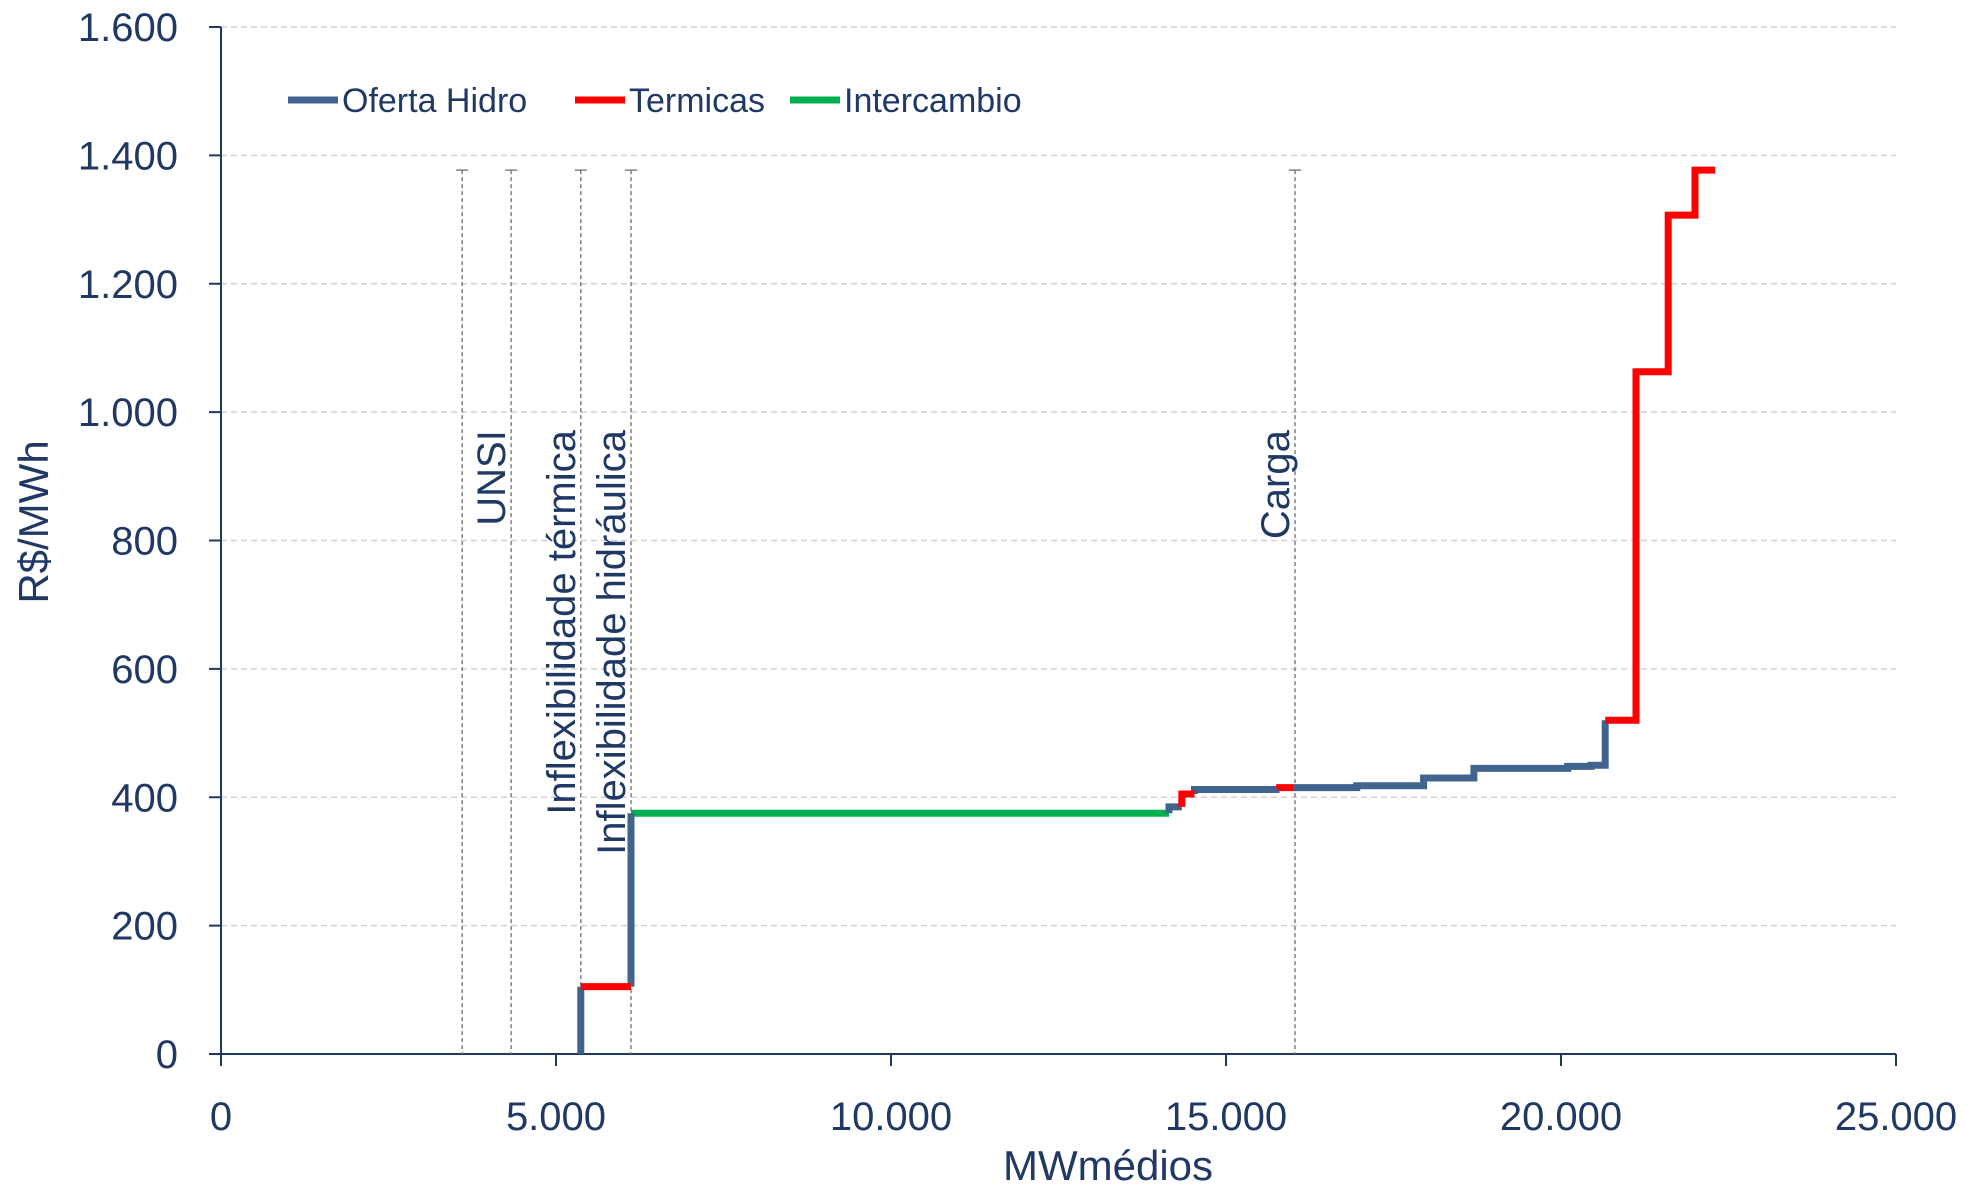 The width and height of the screenshot is (1971, 1189). What do you see at coordinates (221, 1117) in the screenshot?
I see `x-tick-label-0: 0` at bounding box center [221, 1117].